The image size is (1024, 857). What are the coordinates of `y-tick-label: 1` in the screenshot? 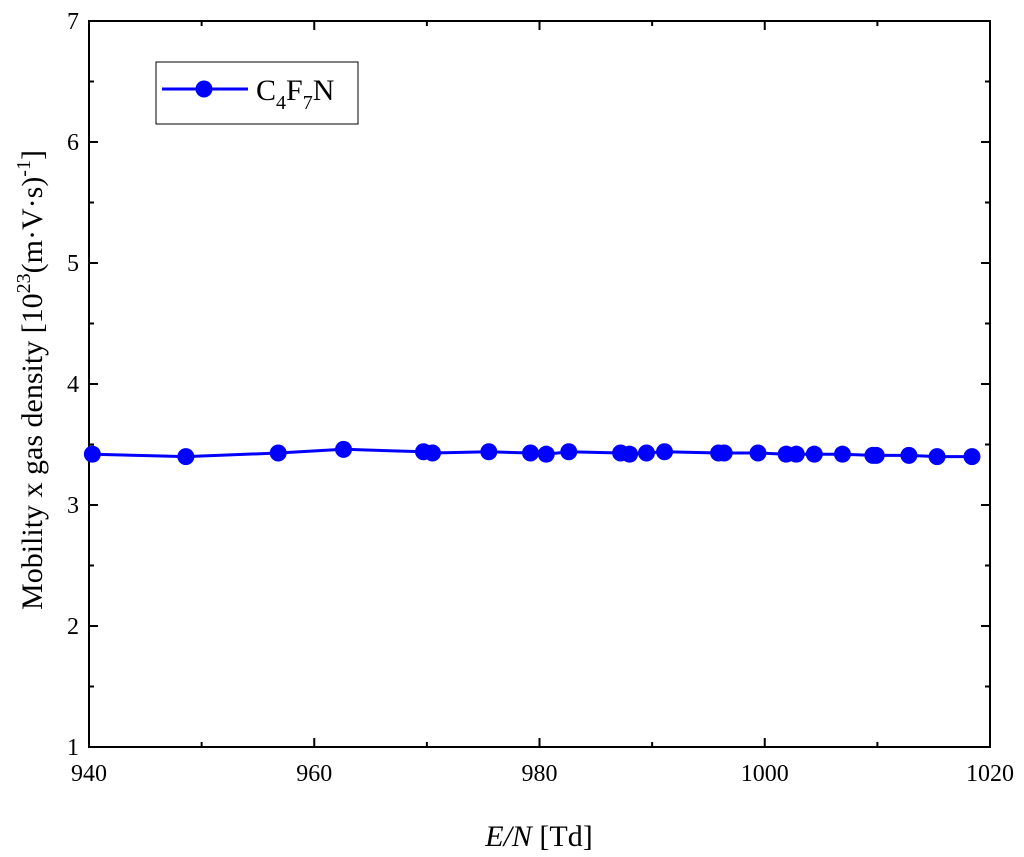 It's located at (73, 748).